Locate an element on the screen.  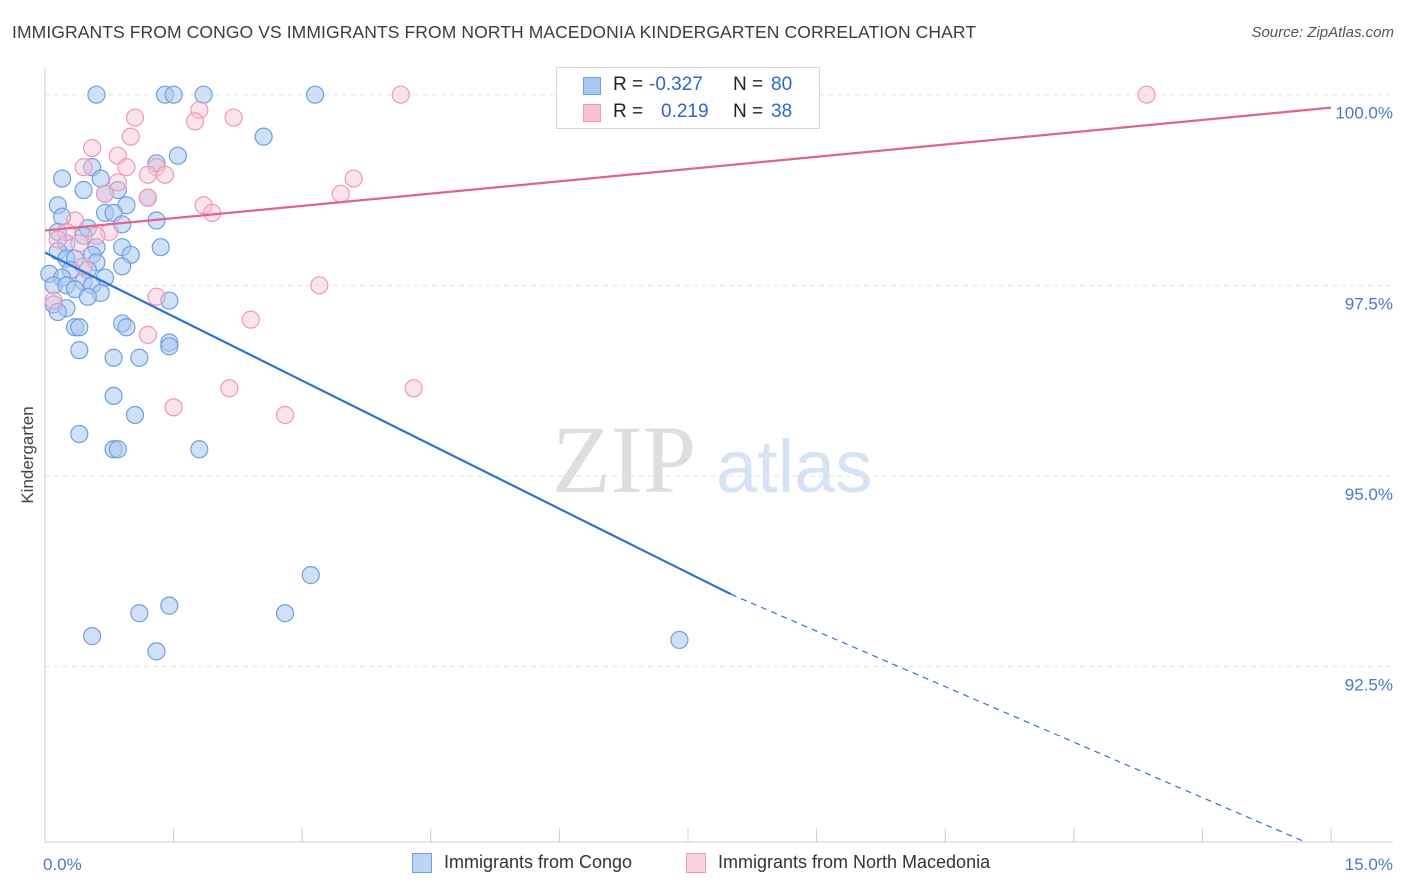
congo-n-value: 80 is located at coordinates (782, 84).